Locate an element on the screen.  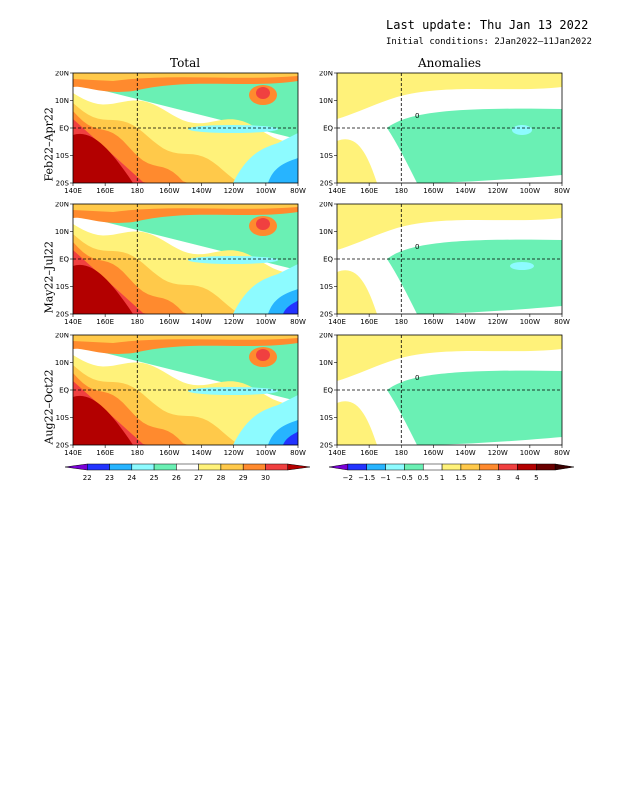
anomalies-colorbar-label: 5 is located at coordinates (536, 478).